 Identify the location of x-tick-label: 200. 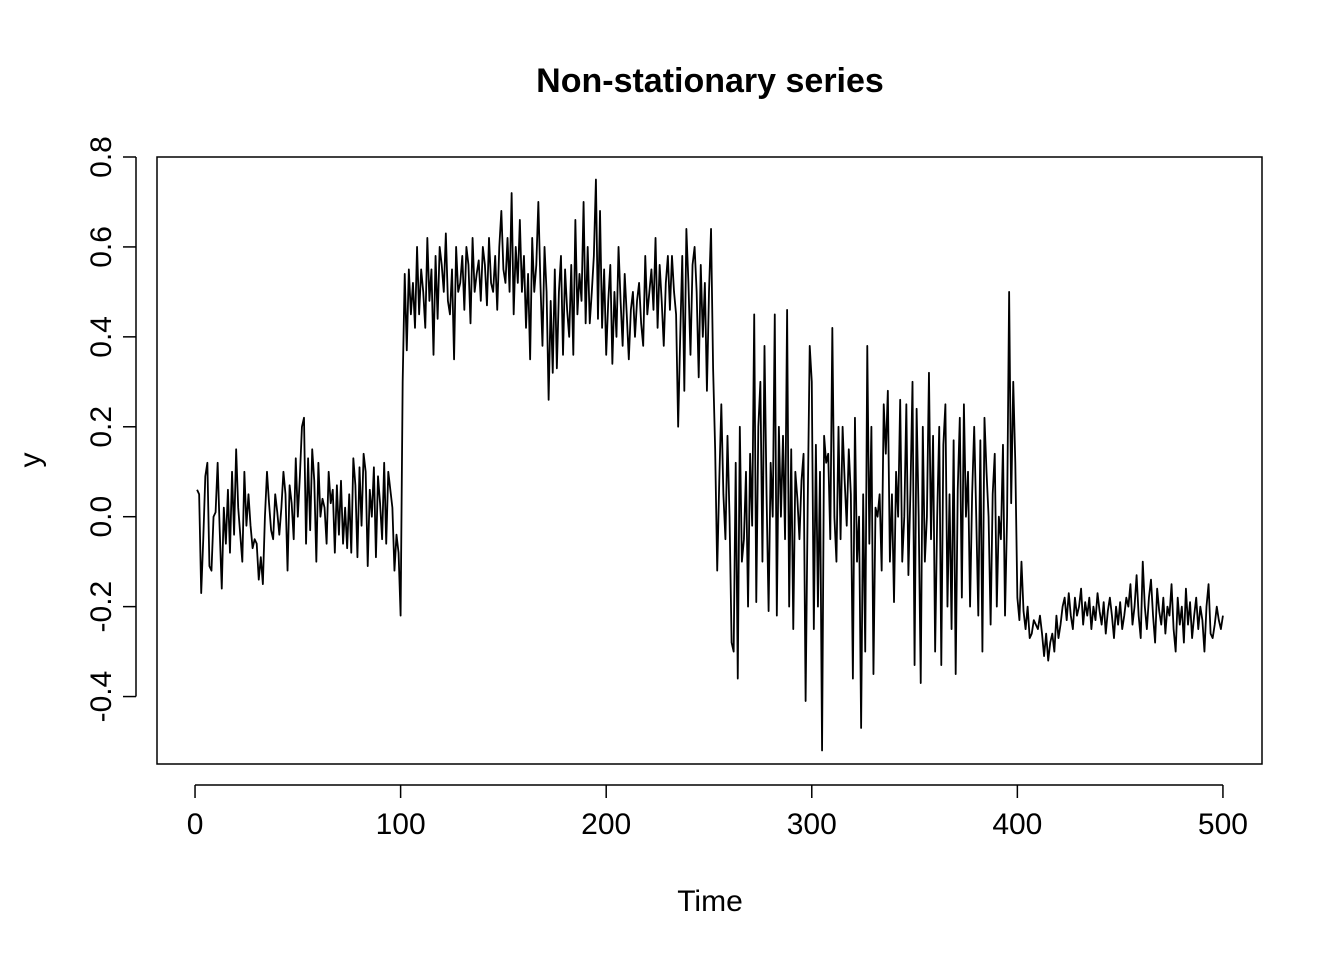
(606, 824).